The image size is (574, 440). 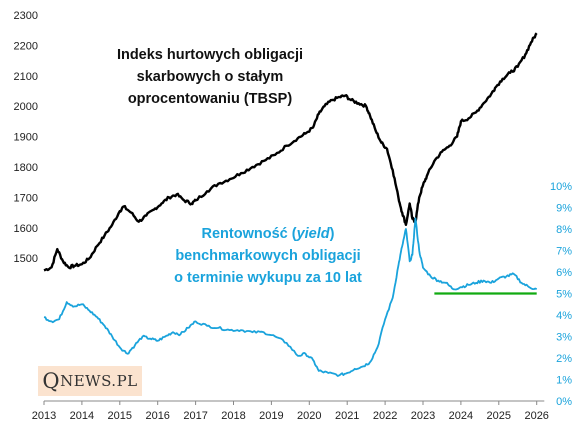 I want to click on x-tick-label: 2023, so click(x=423, y=416).